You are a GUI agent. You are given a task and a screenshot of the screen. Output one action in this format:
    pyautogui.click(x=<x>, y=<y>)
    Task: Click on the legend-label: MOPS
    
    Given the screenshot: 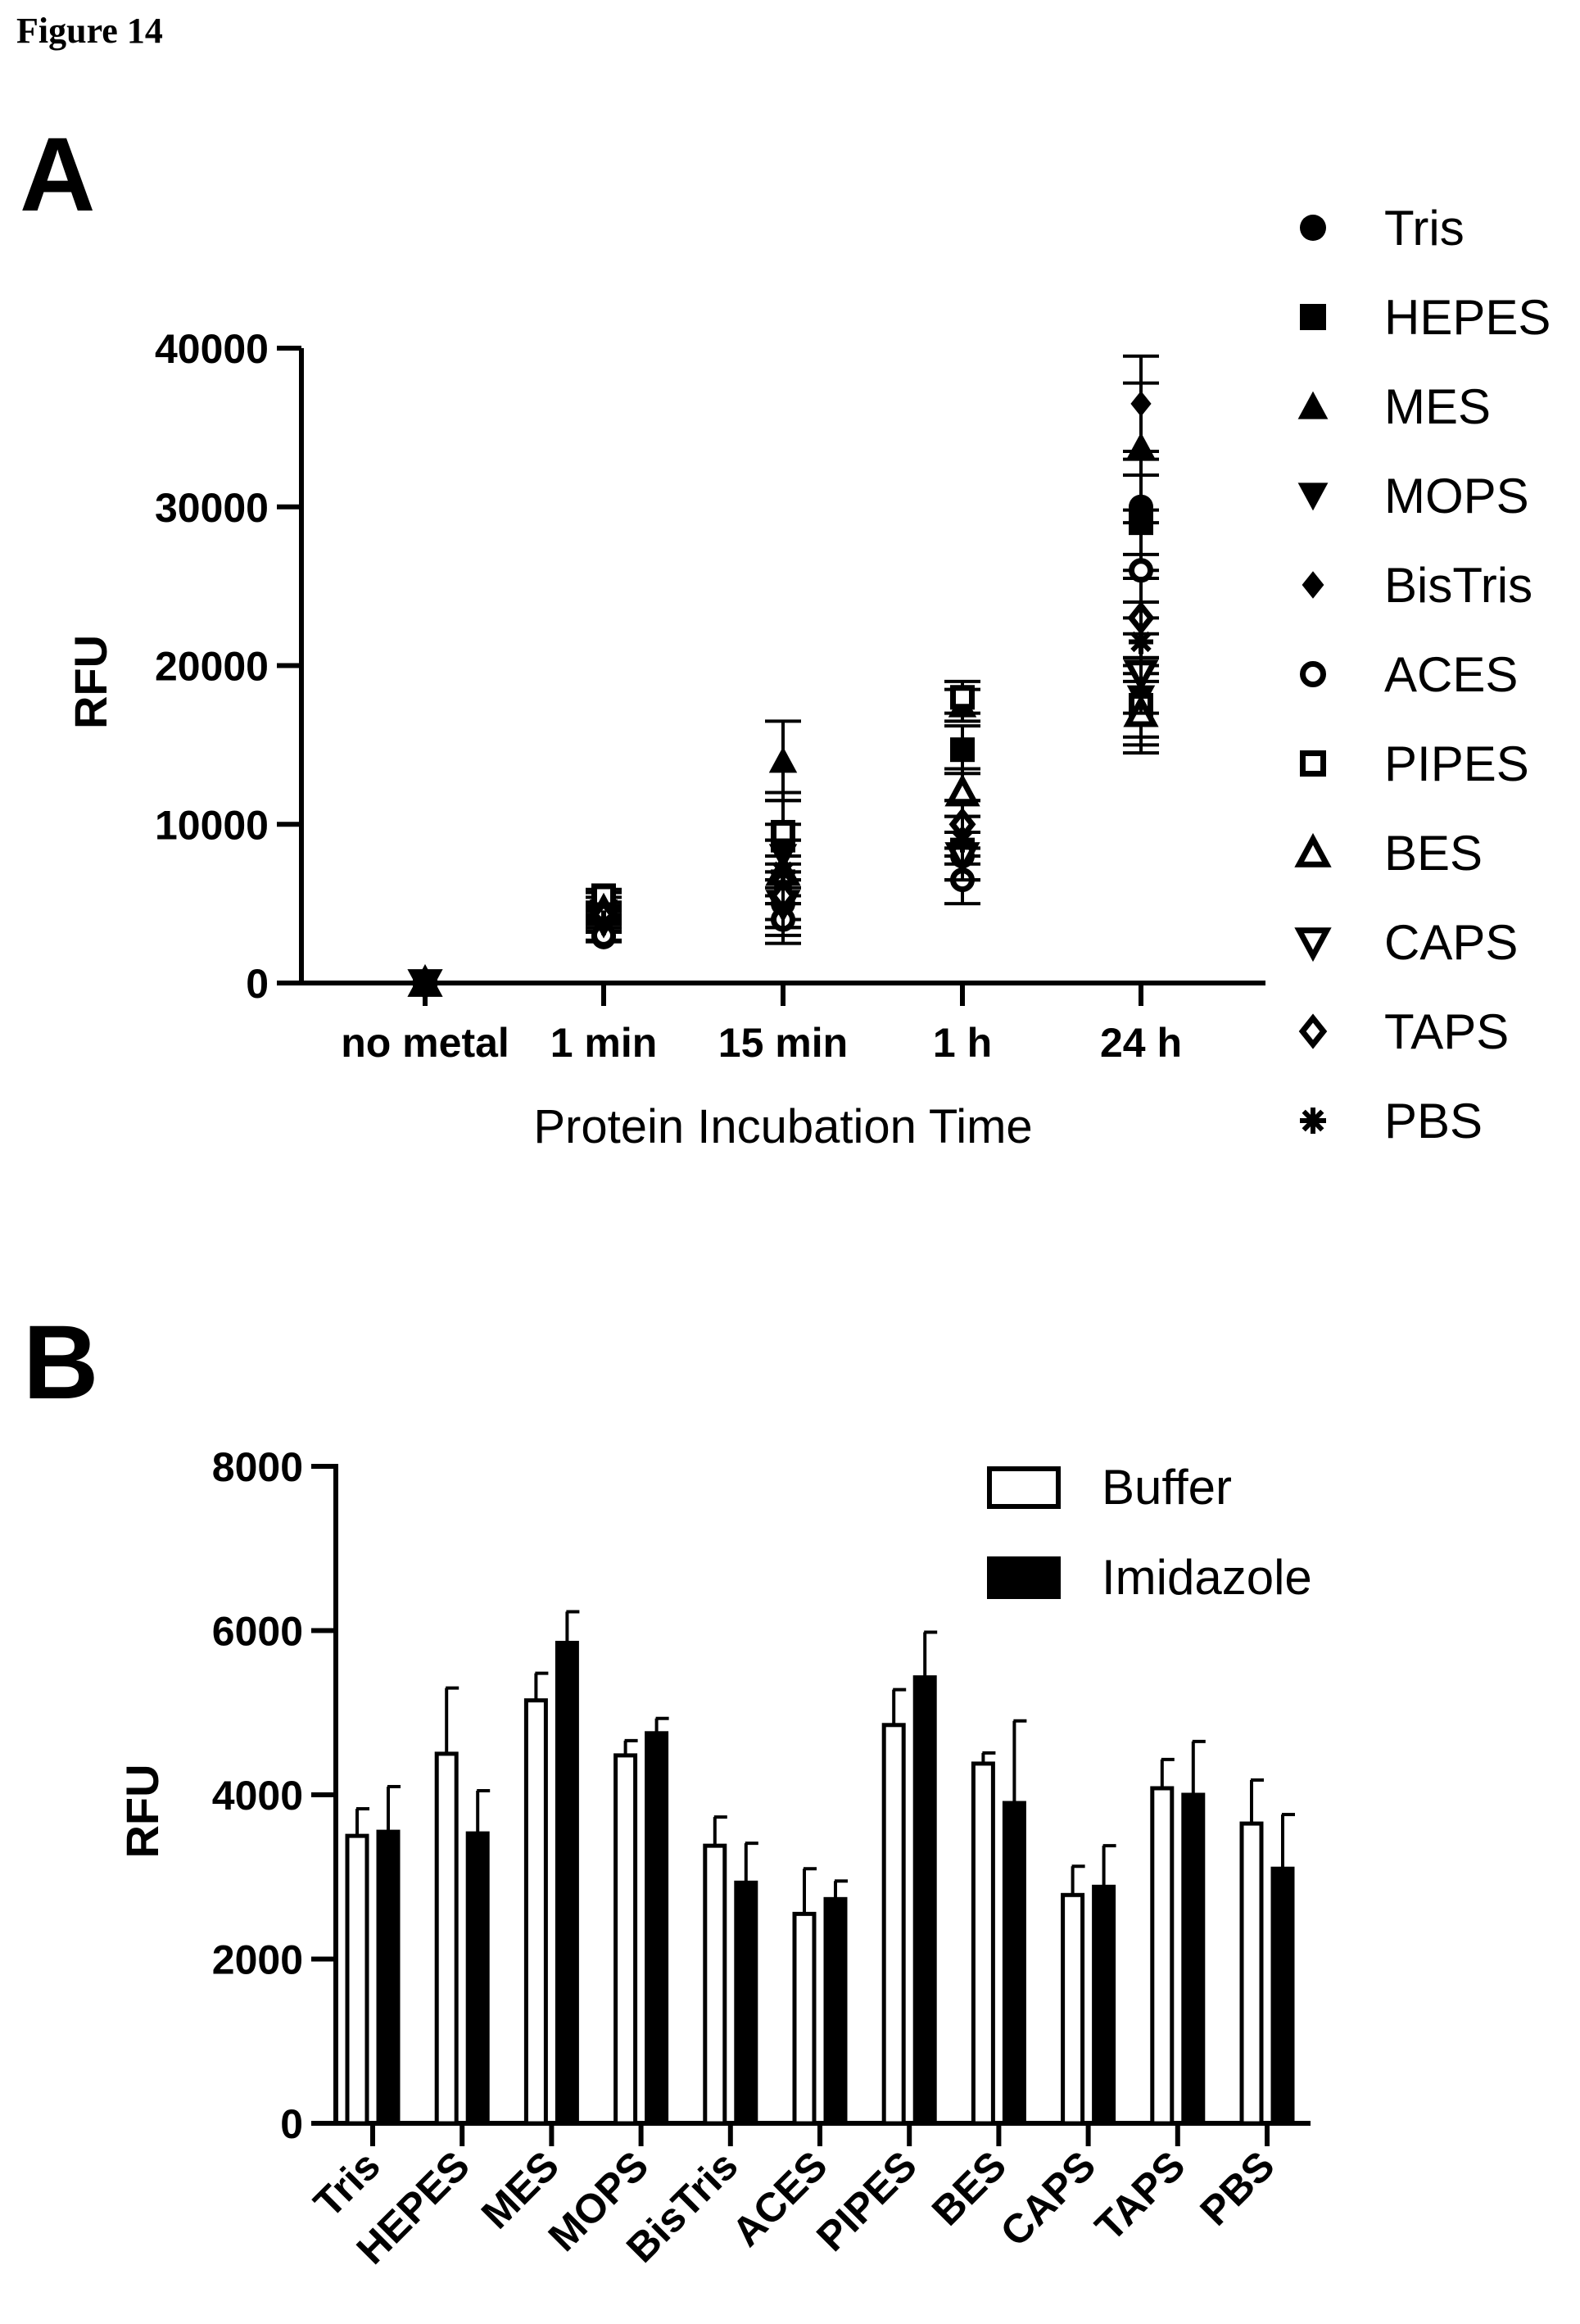 What is the action you would take?
    pyautogui.click(x=1456, y=496)
    